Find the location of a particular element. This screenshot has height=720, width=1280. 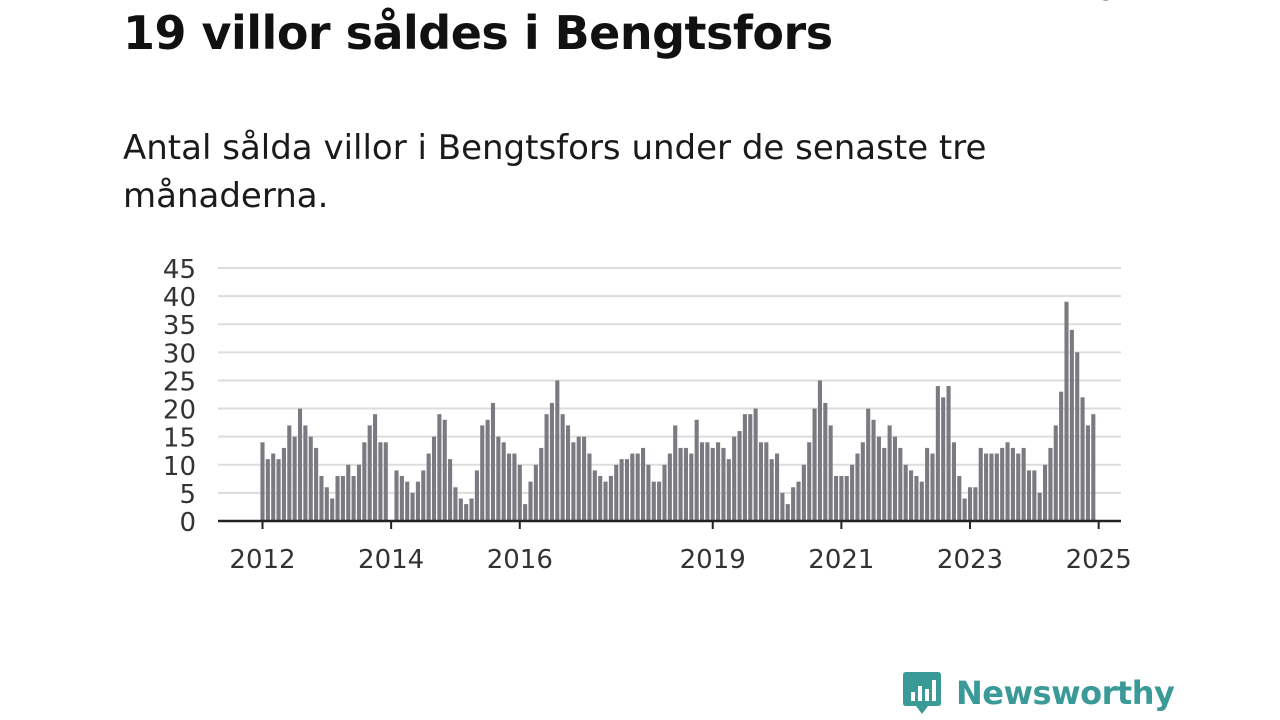

x-tick-label: 2019 is located at coordinates (713, 560).